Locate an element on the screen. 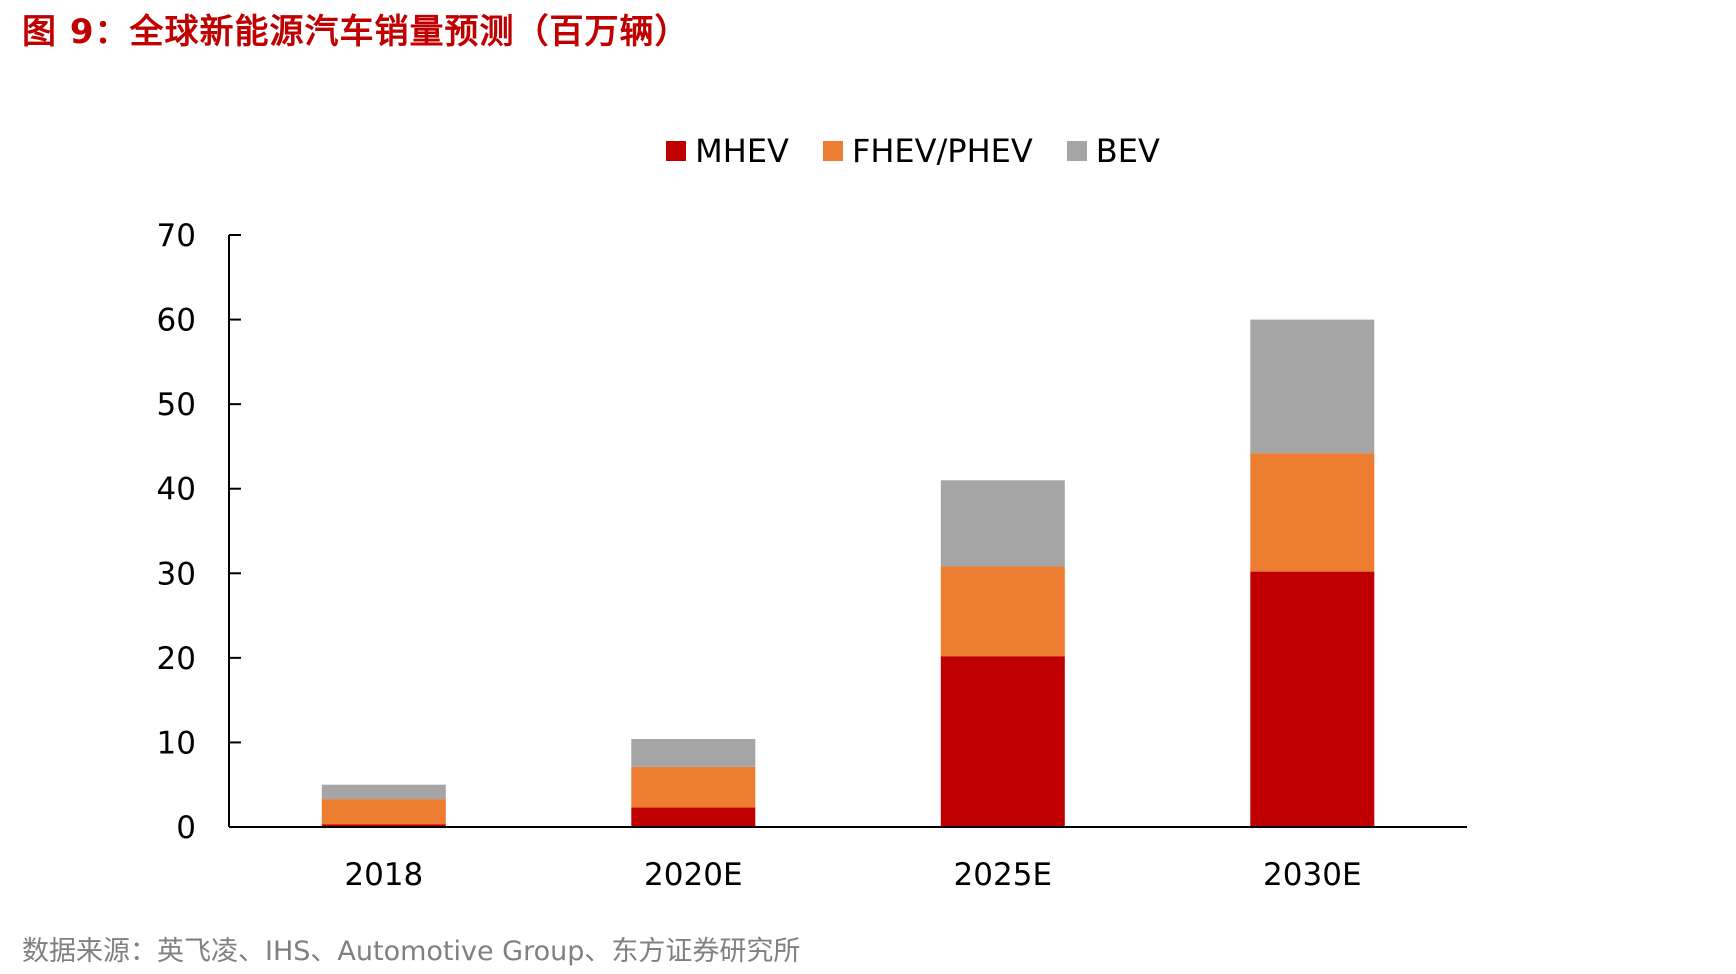 The width and height of the screenshot is (1736, 974). legend-swatch-bev is located at coordinates (1076, 151).